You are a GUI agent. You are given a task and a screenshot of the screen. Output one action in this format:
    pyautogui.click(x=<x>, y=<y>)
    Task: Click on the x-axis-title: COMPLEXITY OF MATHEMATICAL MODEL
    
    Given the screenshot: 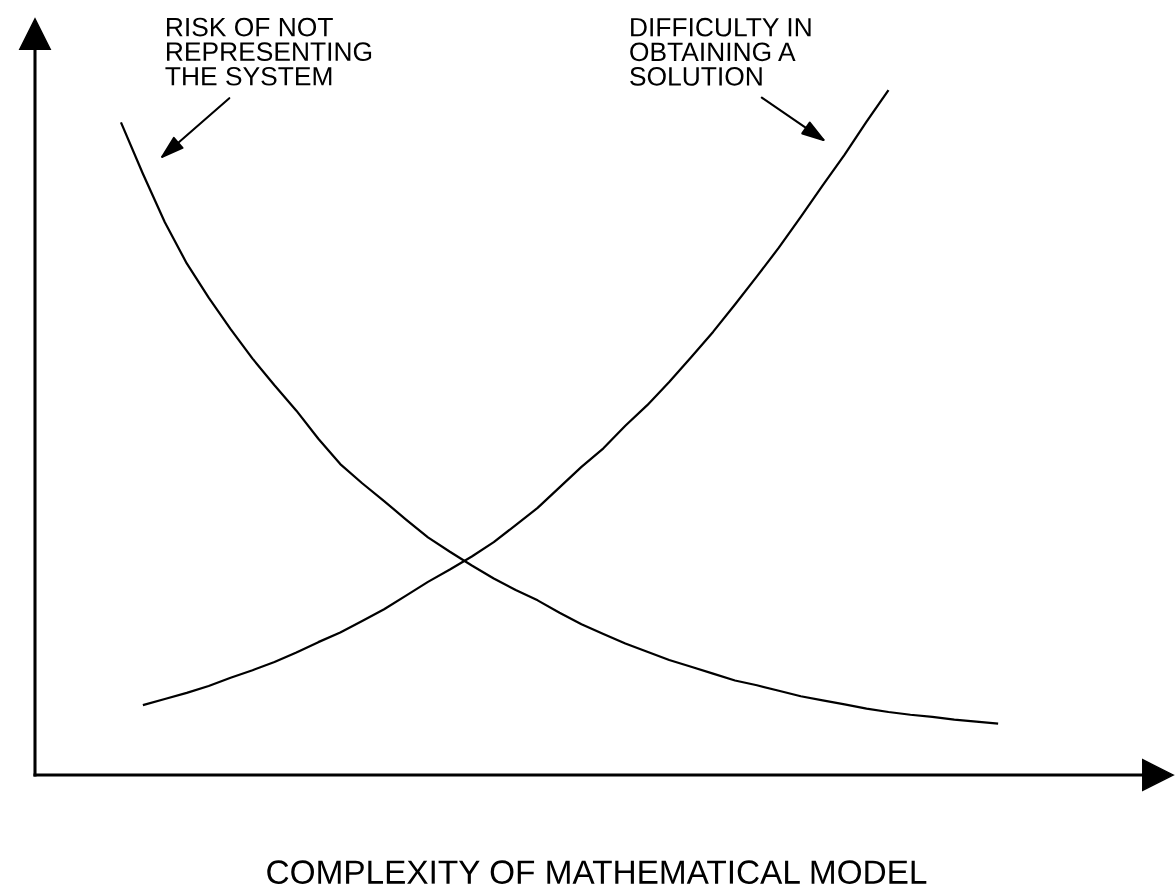 What is the action you would take?
    pyautogui.click(x=597, y=872)
    